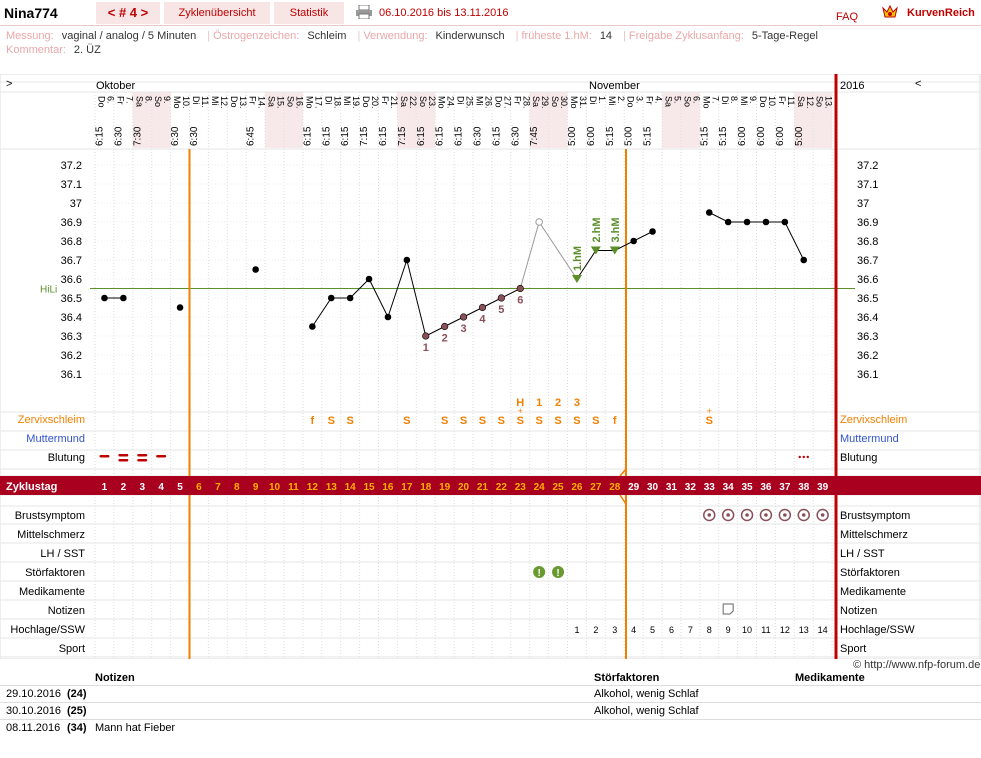 This screenshot has height=758, width=981. Describe the element at coordinates (791, 102) in the screenshot. I see `day-date: 11.` at that location.